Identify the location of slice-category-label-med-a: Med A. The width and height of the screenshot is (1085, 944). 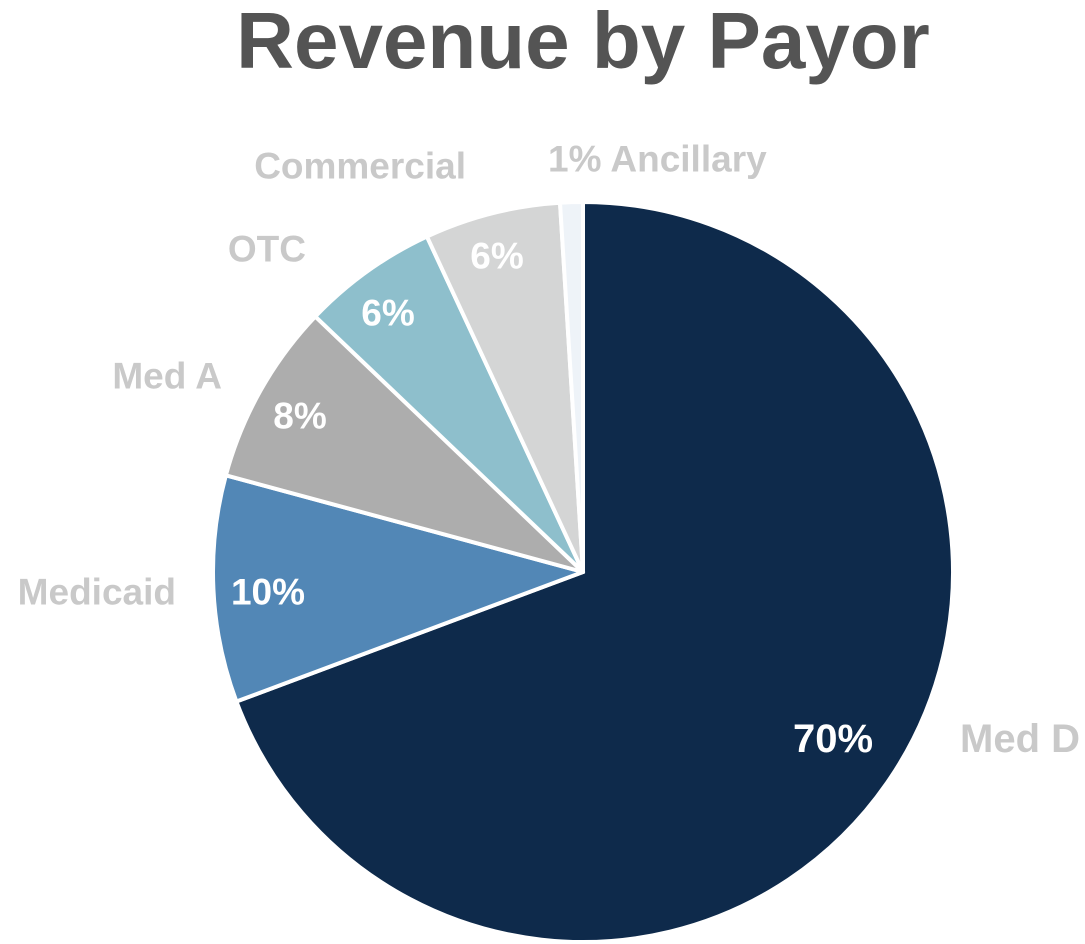
(167, 376).